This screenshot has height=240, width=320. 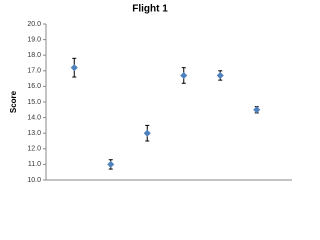 I want to click on y-tick-label: 14.0, so click(x=34, y=117).